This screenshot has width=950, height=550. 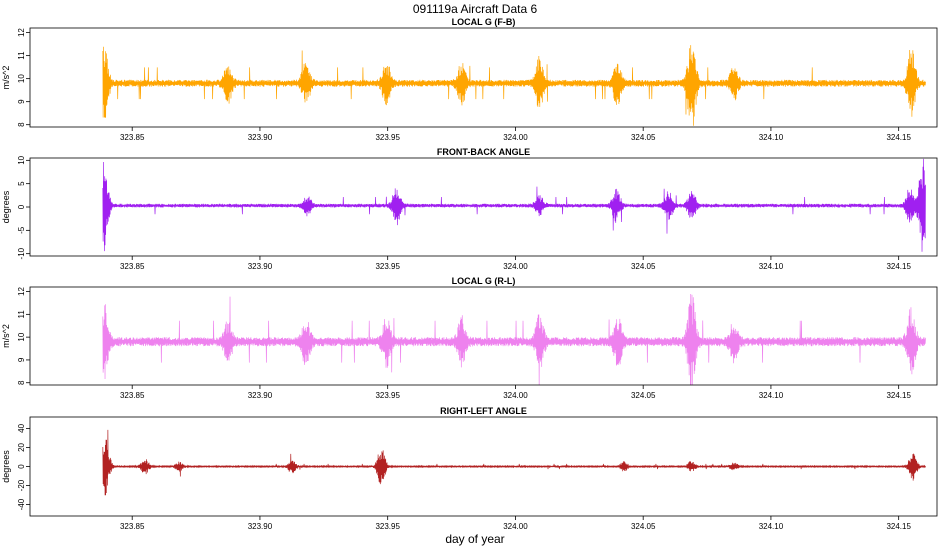 What do you see at coordinates (483, 152) in the screenshot?
I see `panel-title: FRONT-BACK ANGLE` at bounding box center [483, 152].